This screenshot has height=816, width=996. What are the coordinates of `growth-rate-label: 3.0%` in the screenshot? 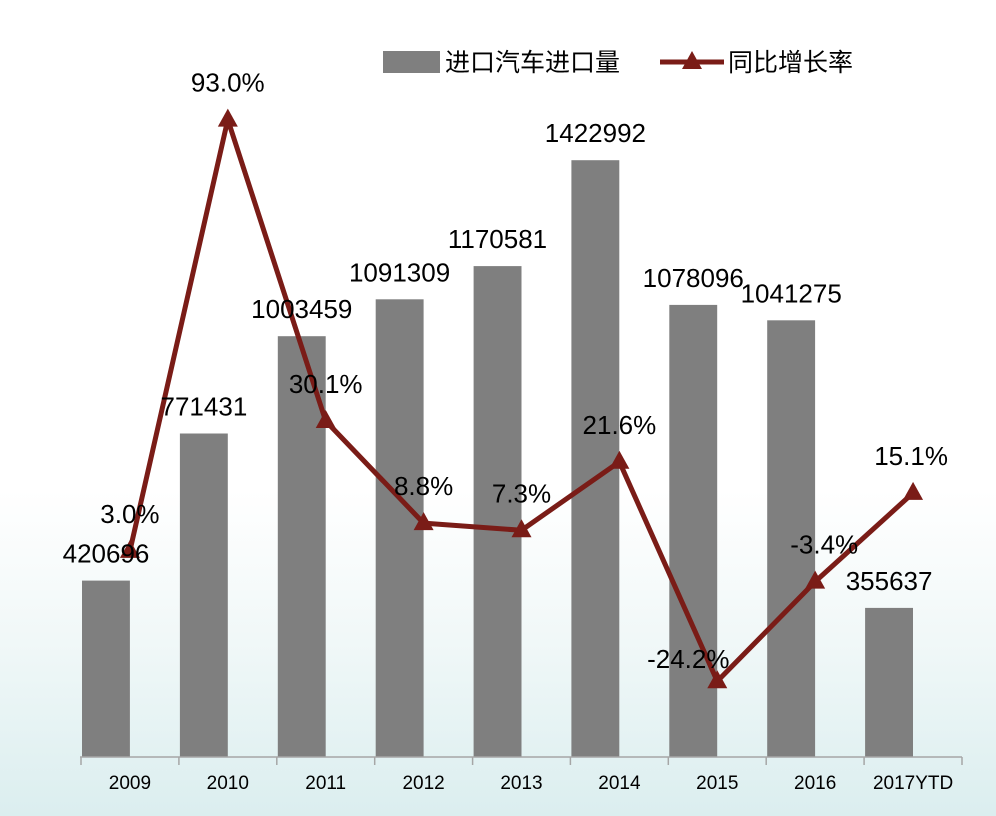 It's located at (129, 514).